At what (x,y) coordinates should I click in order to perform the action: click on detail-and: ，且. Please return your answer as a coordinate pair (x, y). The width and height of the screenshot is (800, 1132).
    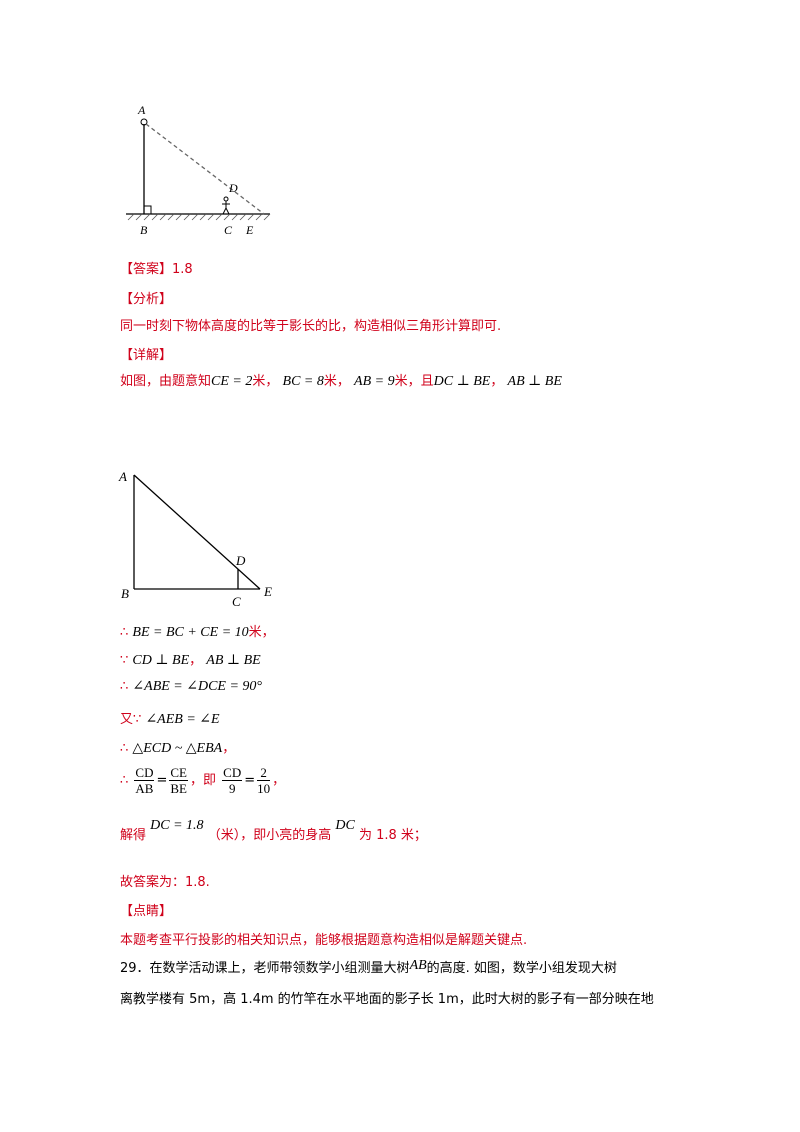
    Looking at the image, I should click on (420, 381).